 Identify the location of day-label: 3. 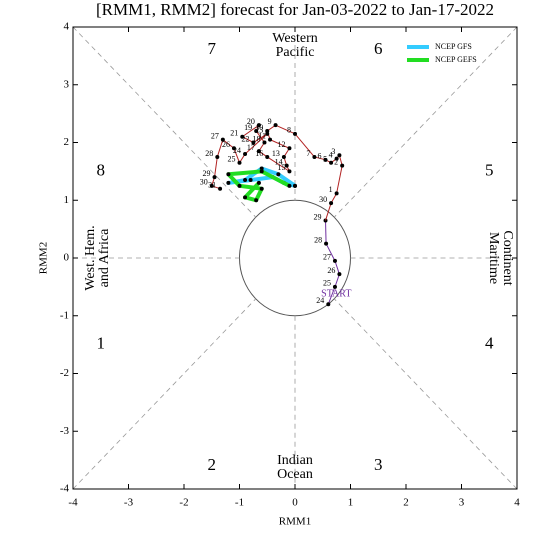
(333, 151).